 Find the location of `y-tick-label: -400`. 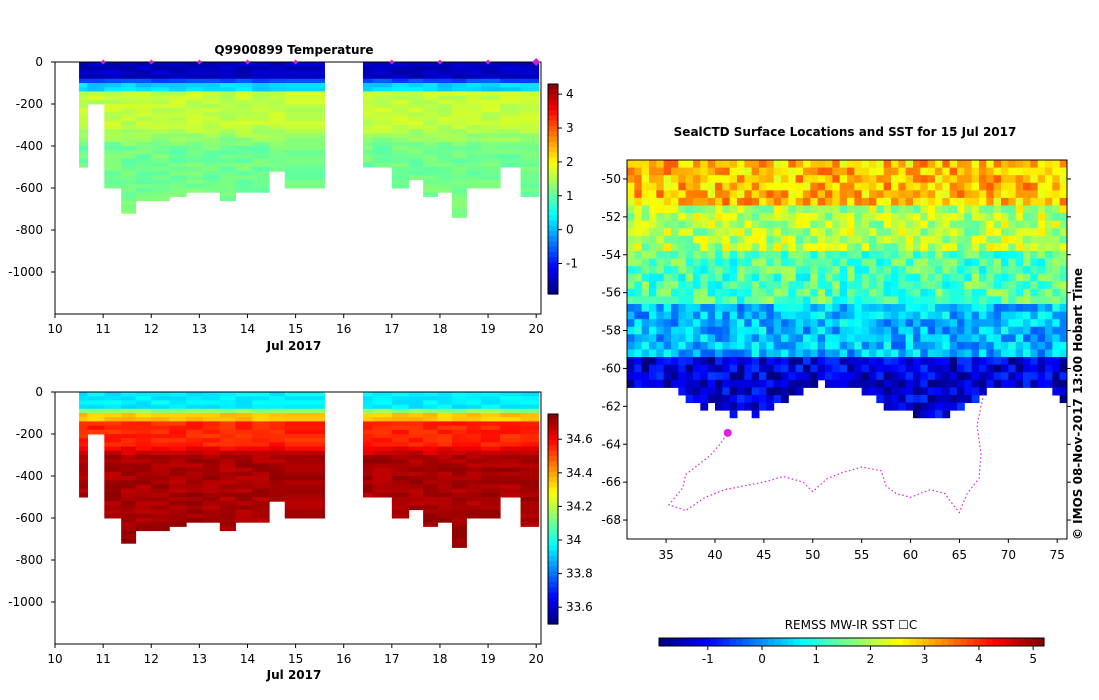

y-tick-label: -400 is located at coordinates (29, 476).